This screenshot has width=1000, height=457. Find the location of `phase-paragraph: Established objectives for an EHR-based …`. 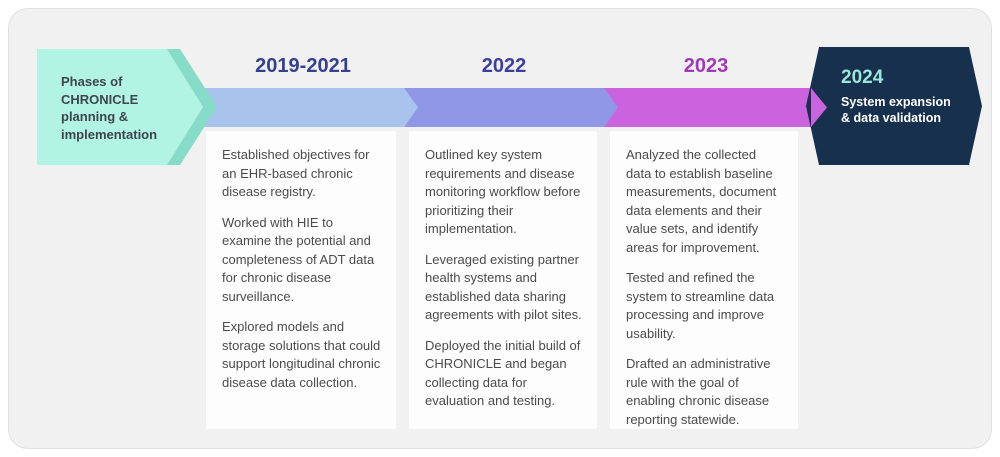

phase-paragraph: Established objectives for an EHR-based … is located at coordinates (296, 173).